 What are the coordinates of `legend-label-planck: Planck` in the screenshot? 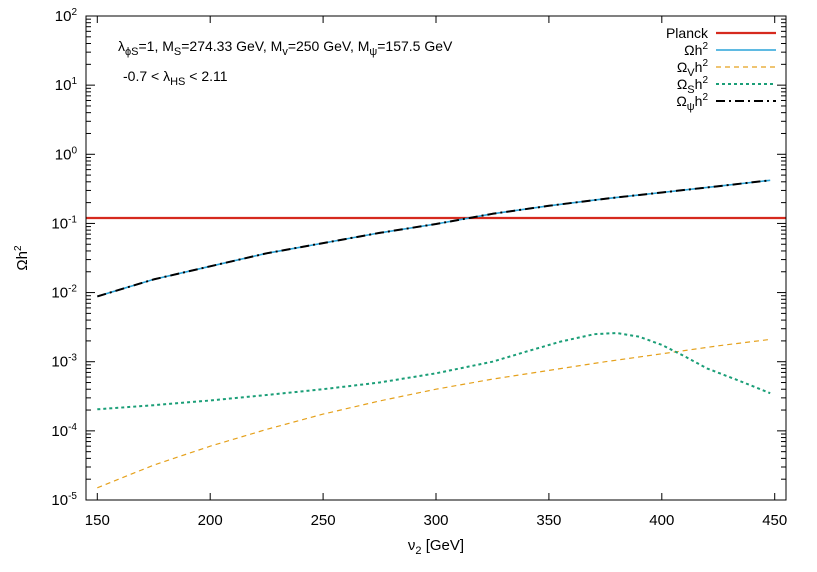 It's located at (687, 33).